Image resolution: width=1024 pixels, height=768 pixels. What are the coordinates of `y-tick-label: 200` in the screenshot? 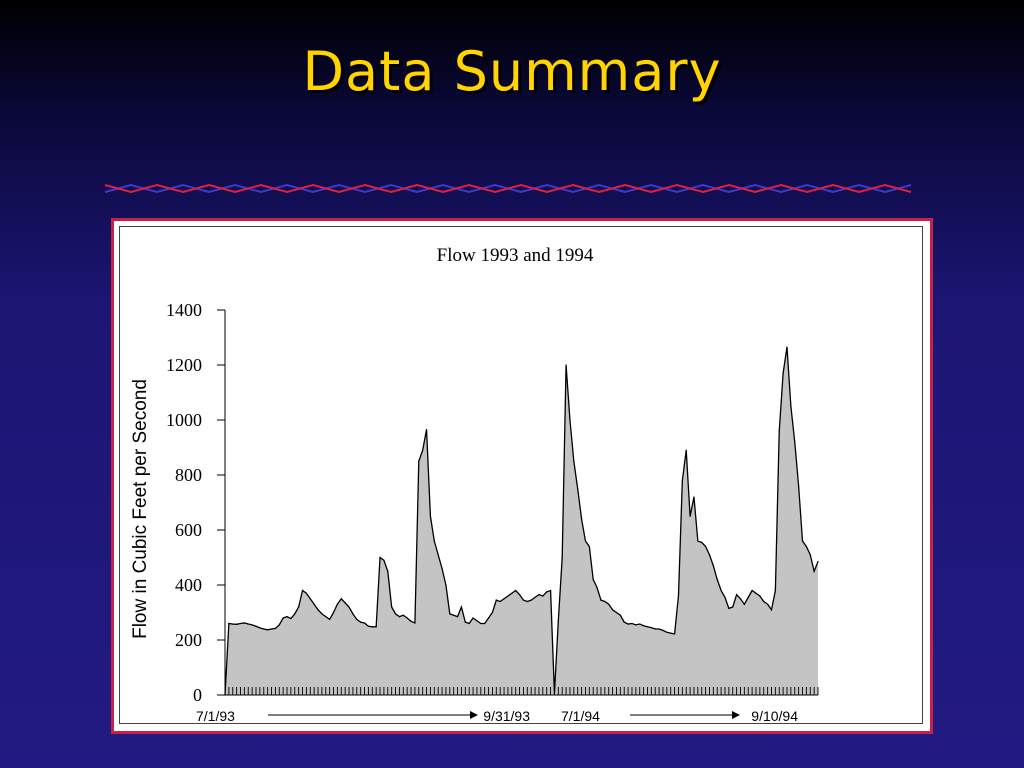 It's located at (188, 640).